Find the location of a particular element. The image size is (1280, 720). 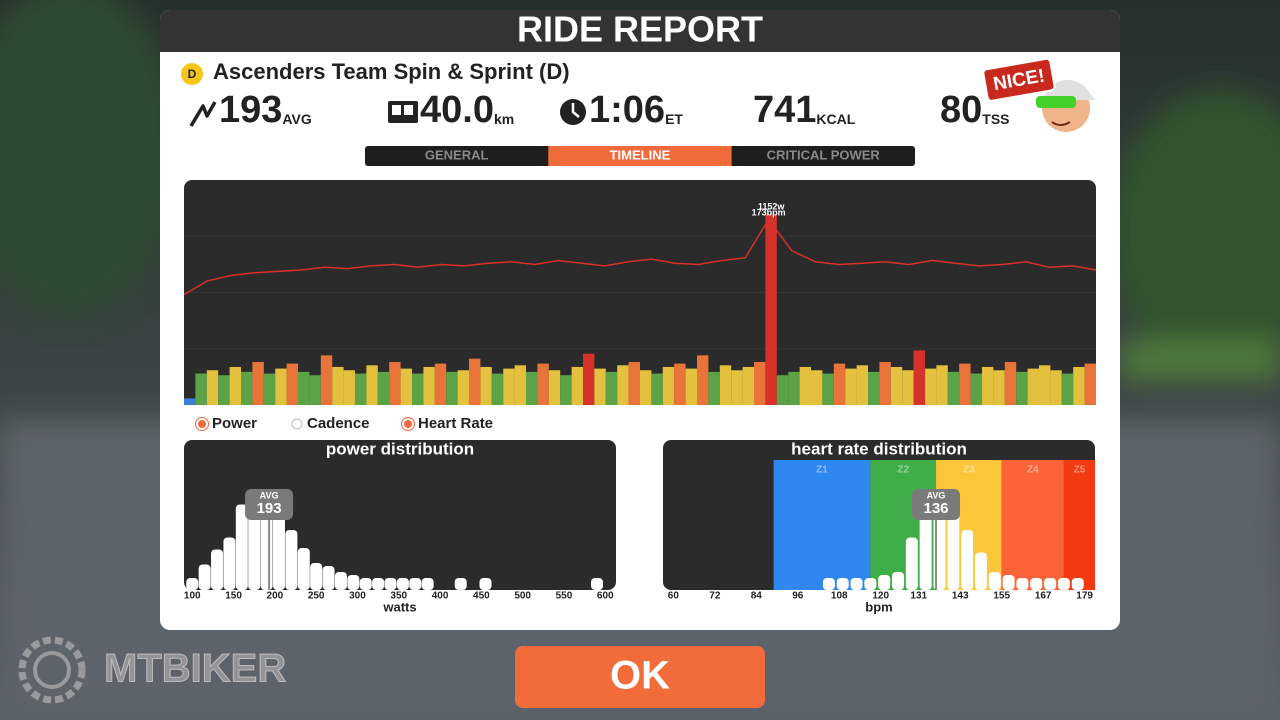

x-tick-label: 60 is located at coordinates (674, 596).